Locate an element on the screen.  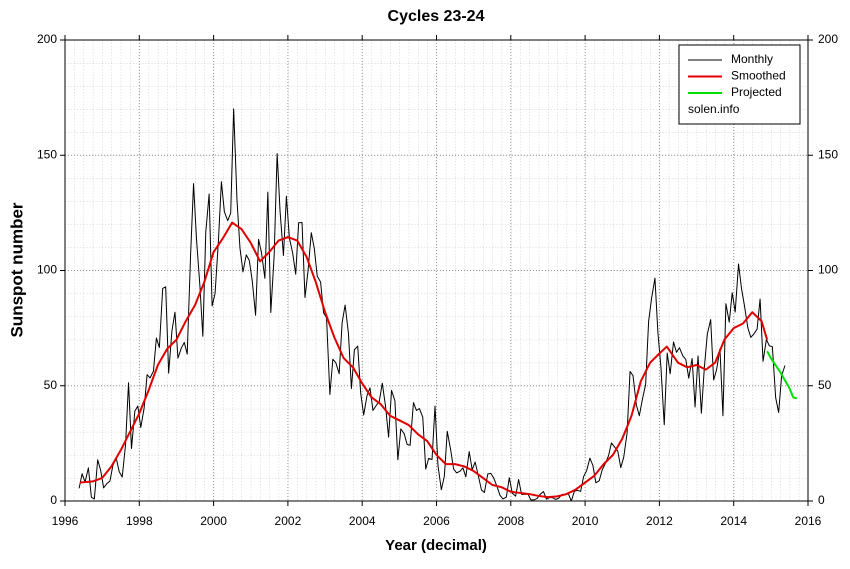
x-tick-label: 2016 is located at coordinates (808, 521).